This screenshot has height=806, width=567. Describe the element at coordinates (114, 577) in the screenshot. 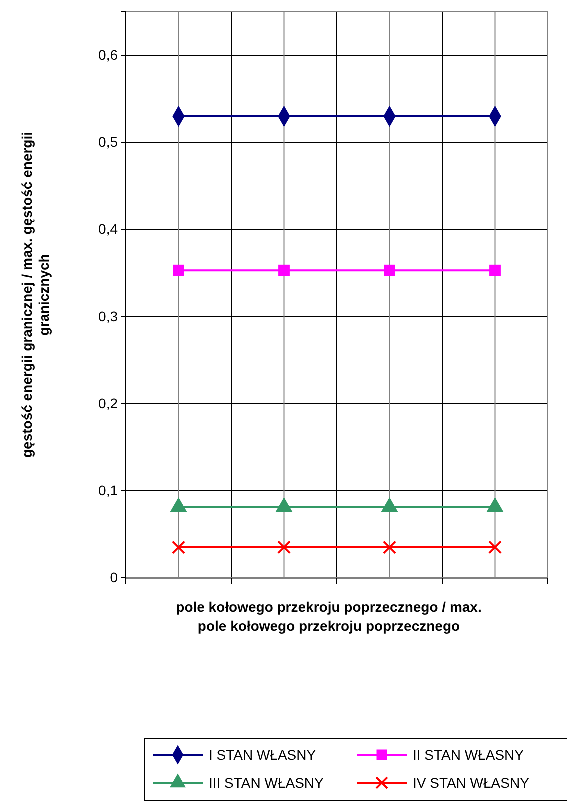

I see `y-tick-label: 0` at that location.